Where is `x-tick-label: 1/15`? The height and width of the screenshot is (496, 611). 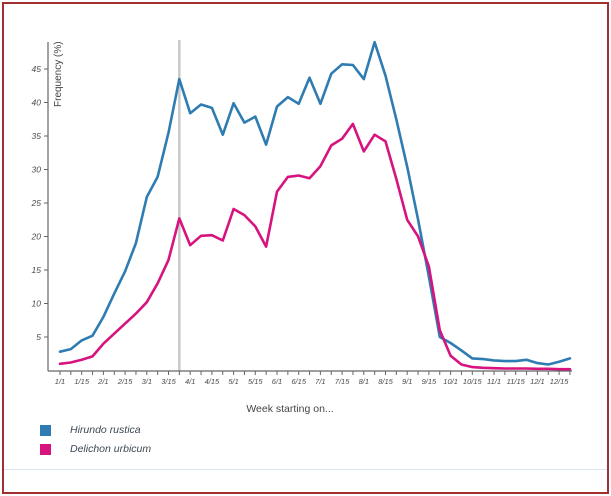
x-tick-label: 1/15 is located at coordinates (81, 381).